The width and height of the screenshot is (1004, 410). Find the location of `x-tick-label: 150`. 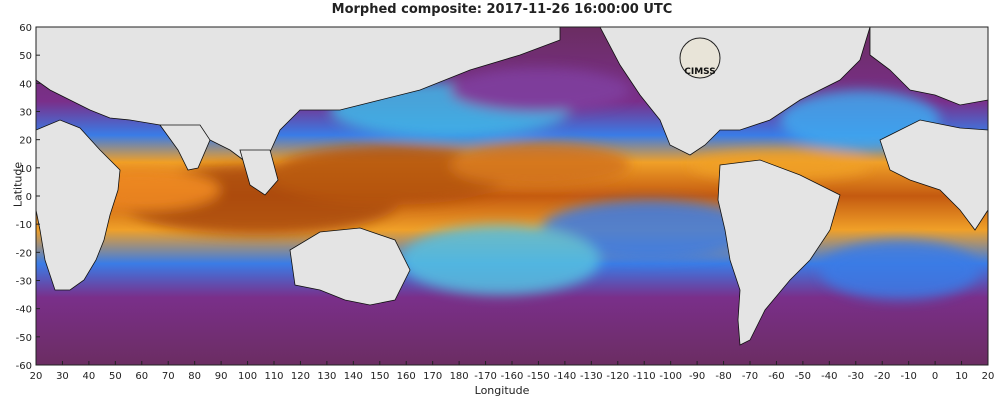

x-tick-label: 150 is located at coordinates (379, 376).